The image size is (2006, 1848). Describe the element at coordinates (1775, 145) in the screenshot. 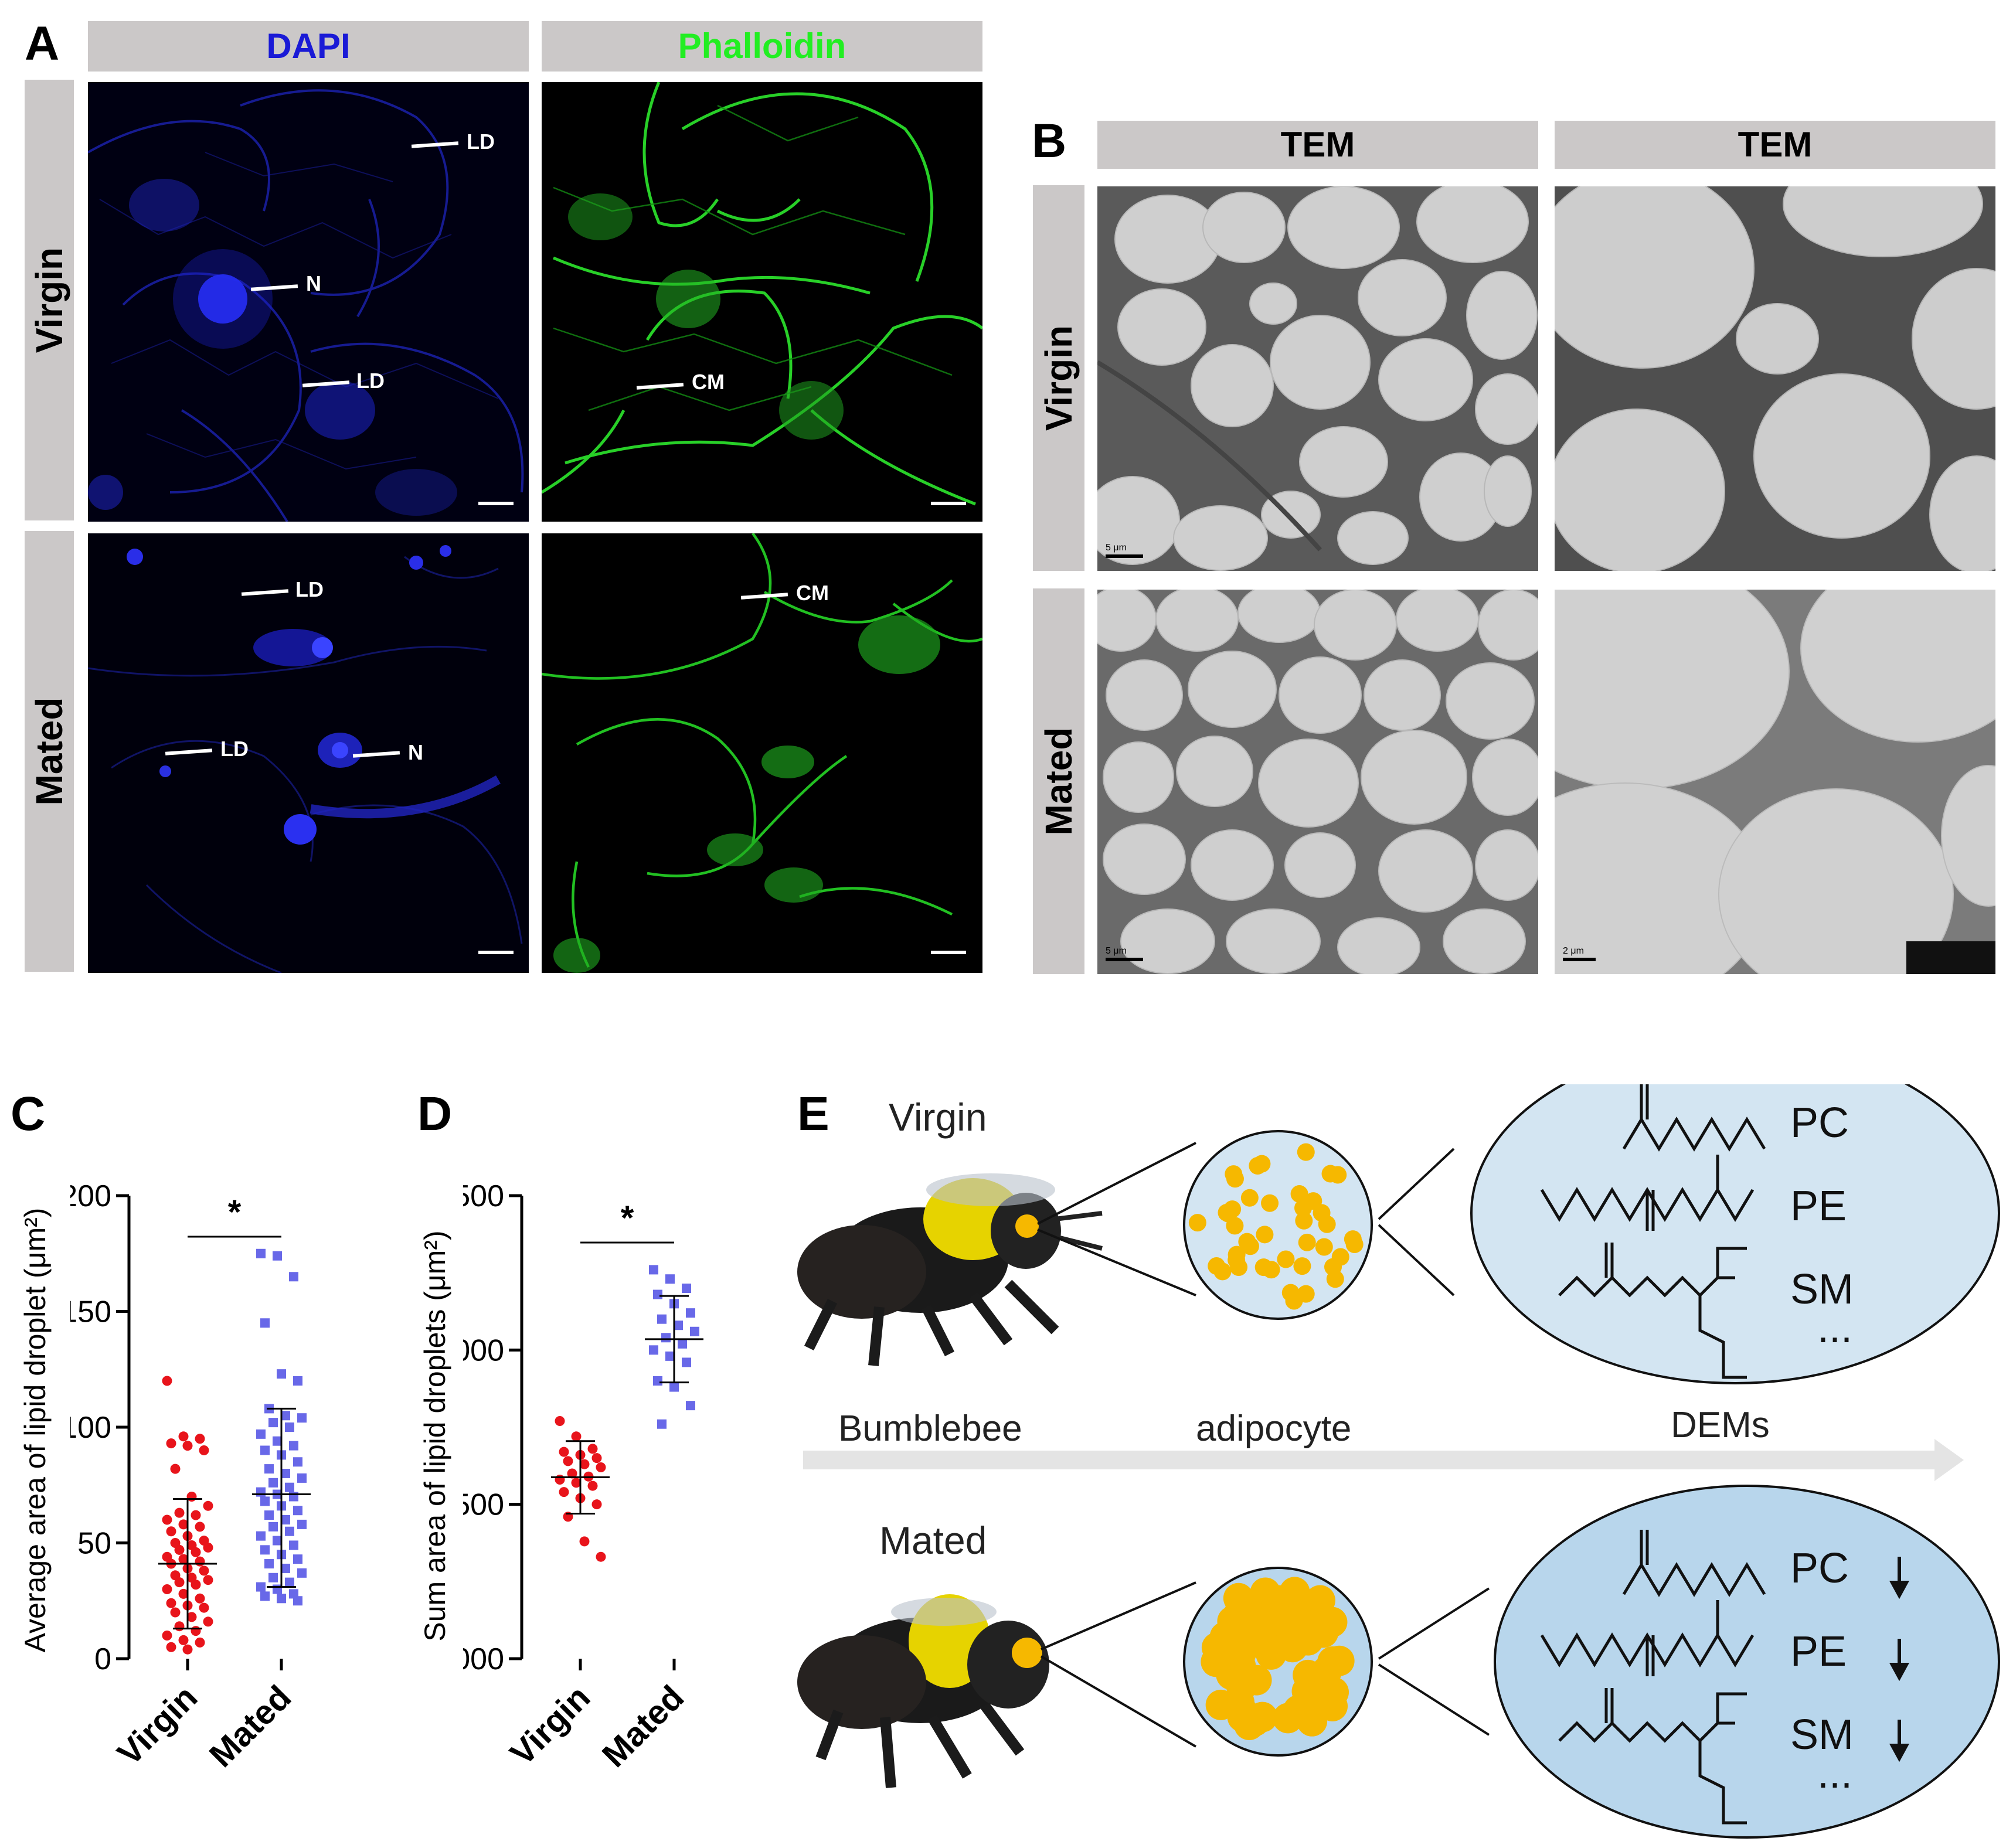

I see `tem-header-2: TEM` at that location.